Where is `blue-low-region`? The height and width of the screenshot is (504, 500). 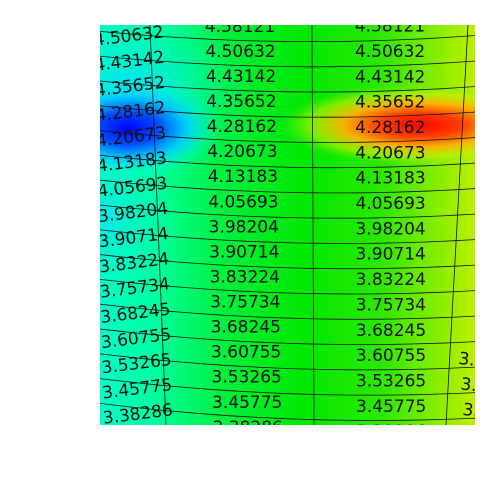 blue-low-region is located at coordinates (159, 128).